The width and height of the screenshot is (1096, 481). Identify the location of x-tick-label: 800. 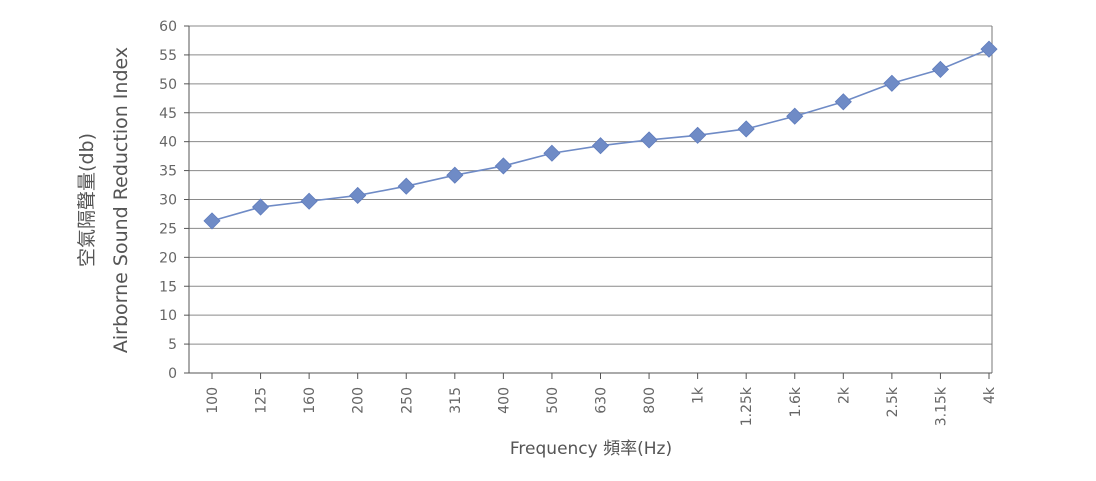
(650, 400).